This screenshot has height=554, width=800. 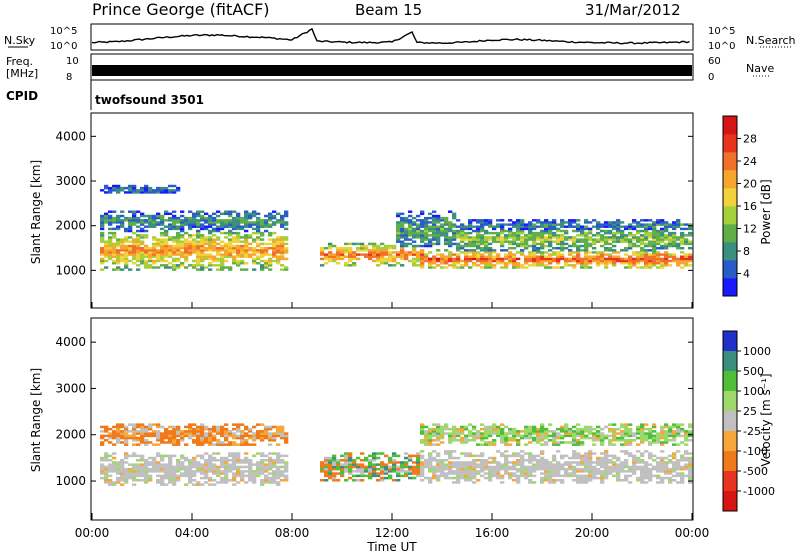 I want to click on freq-tick-top: 10, so click(x=72, y=61).